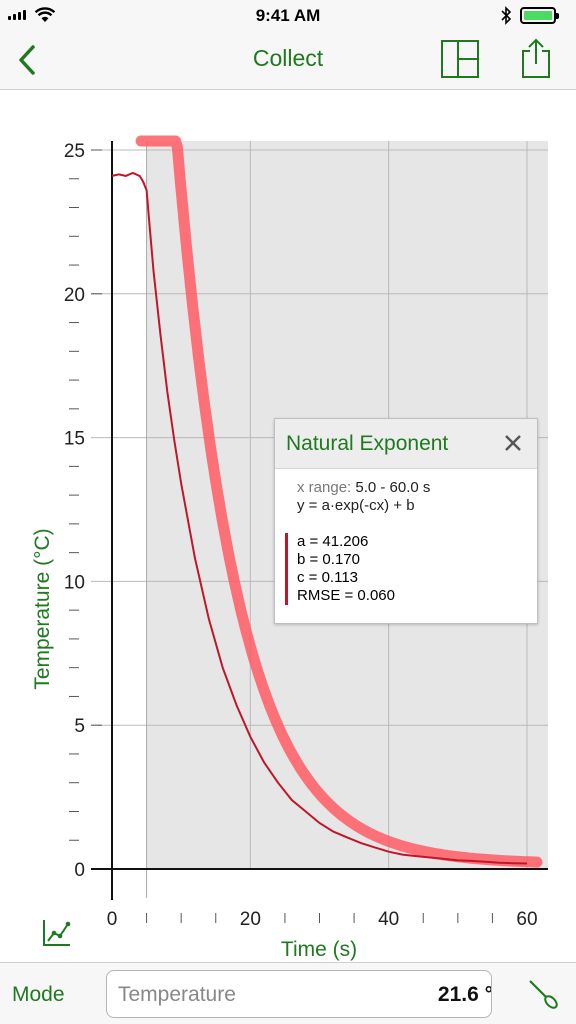  Describe the element at coordinates (536, 58) in the screenshot. I see `share-icon` at that location.